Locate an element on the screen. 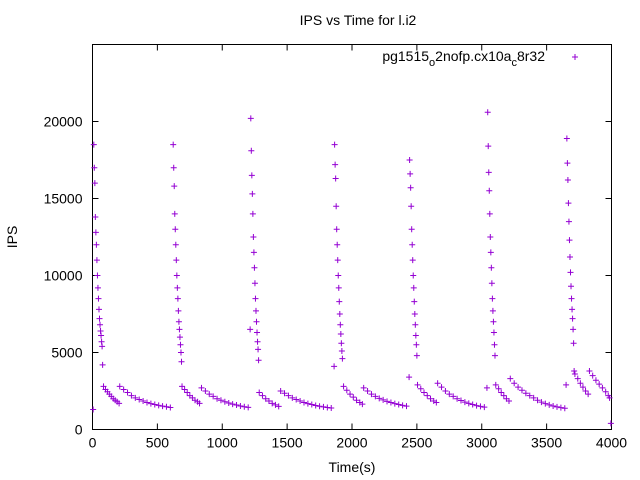 Image resolution: width=640 pixels, height=480 pixels. x-tick-label: 1500 is located at coordinates (287, 443).